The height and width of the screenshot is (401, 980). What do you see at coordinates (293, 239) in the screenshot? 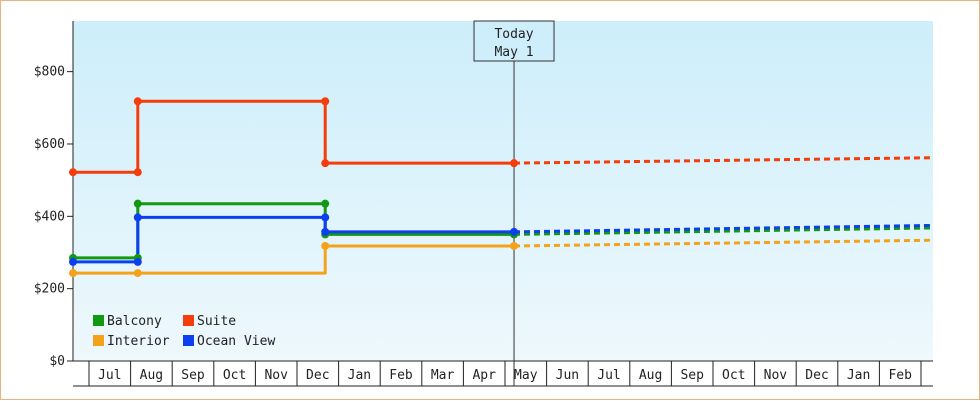
I see `series-line-ocean-view` at bounding box center [293, 239].